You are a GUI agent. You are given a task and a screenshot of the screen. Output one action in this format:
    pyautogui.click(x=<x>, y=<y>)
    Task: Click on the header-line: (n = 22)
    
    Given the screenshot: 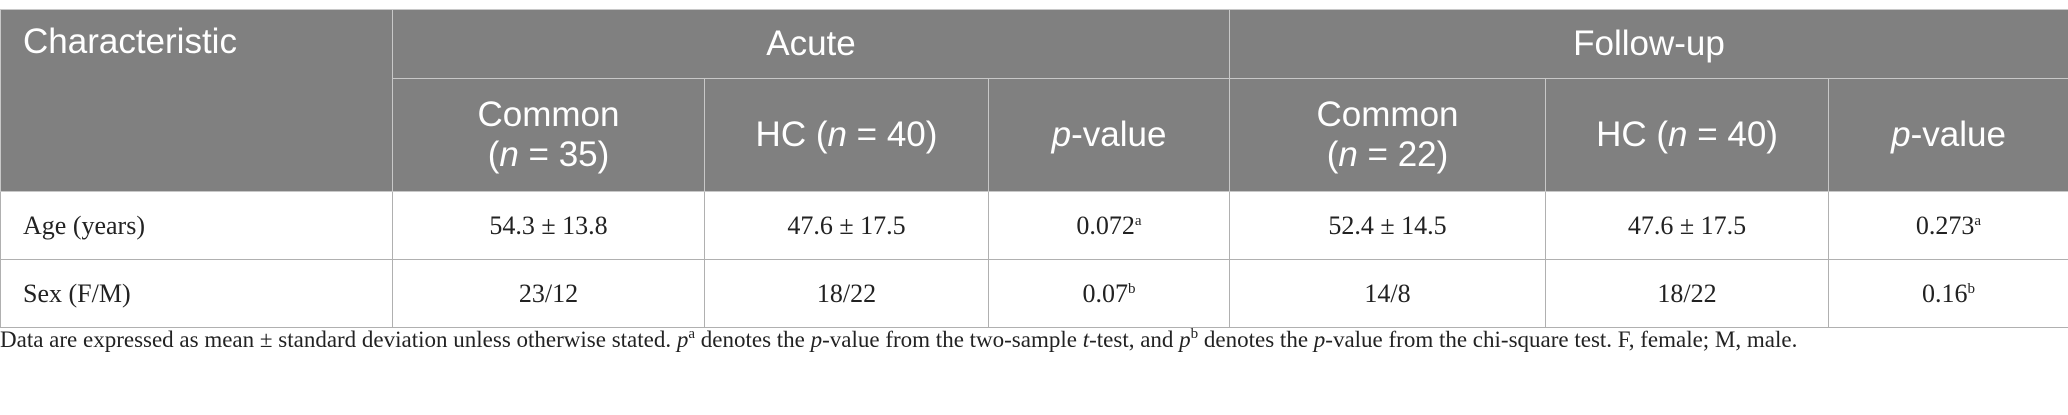 What is the action you would take?
    pyautogui.click(x=1387, y=155)
    